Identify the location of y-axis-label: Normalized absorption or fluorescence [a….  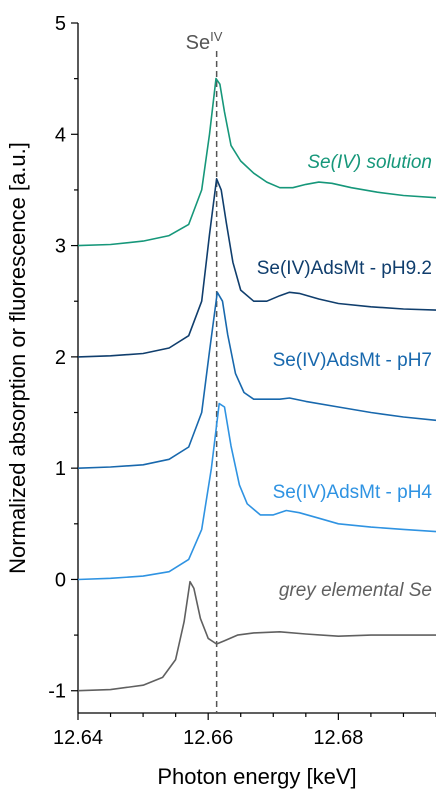
(17, 358).